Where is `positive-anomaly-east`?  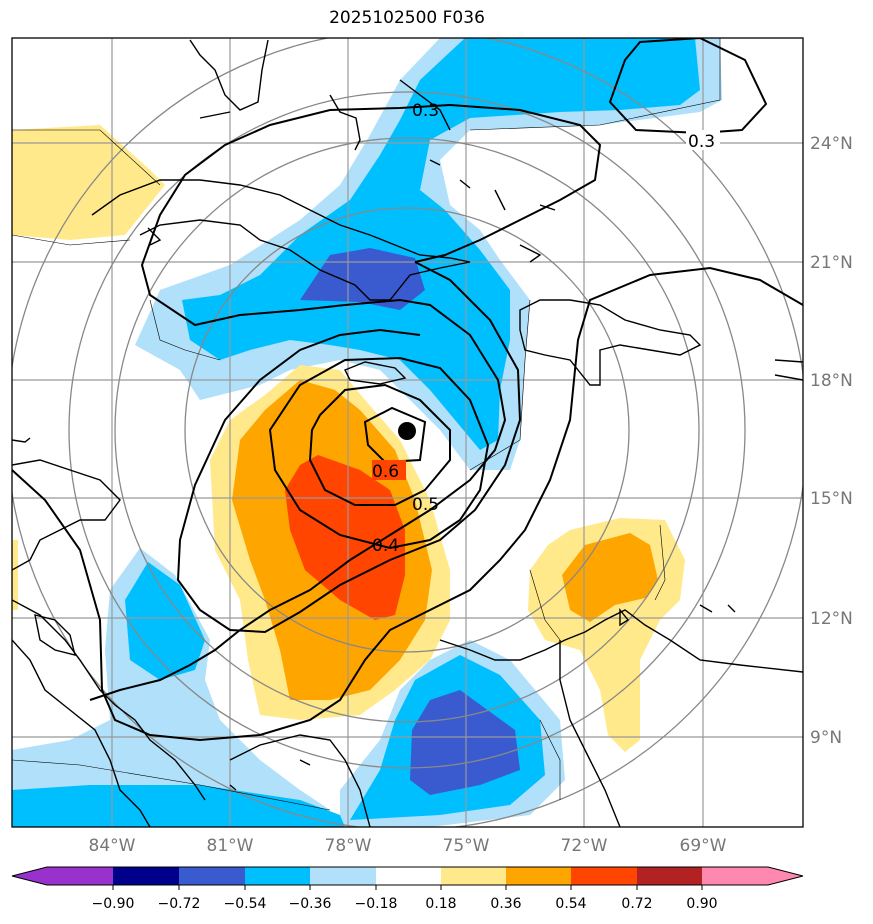 positive-anomaly-east is located at coordinates (610, 577).